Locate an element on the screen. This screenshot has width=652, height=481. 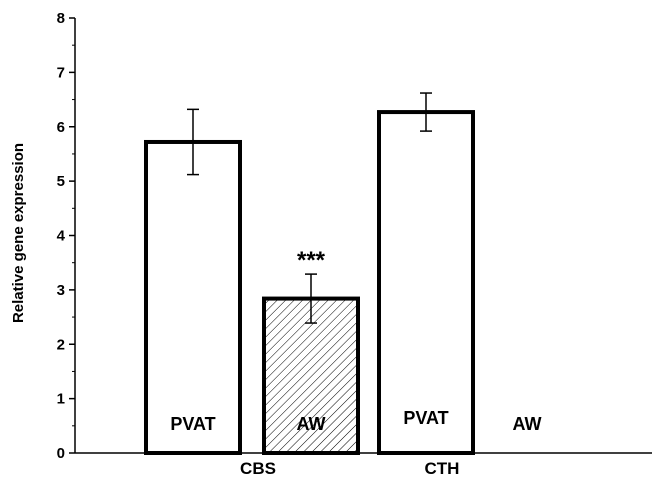
bar-pvat-cbs is located at coordinates (193, 297).